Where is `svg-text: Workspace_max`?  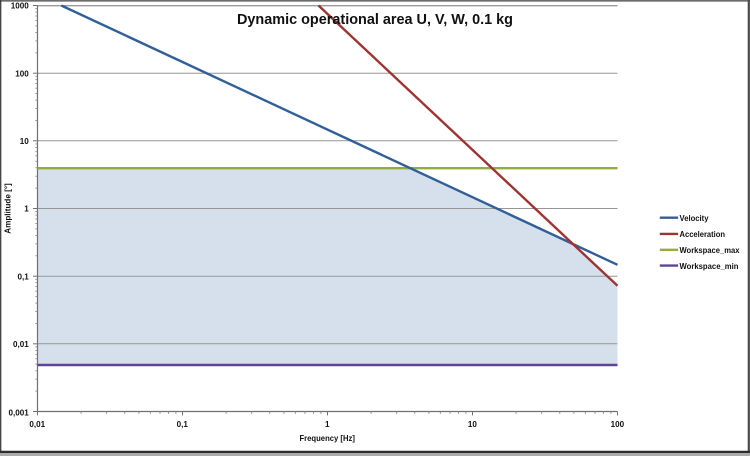
svg-text: Workspace_max is located at coordinates (710, 250).